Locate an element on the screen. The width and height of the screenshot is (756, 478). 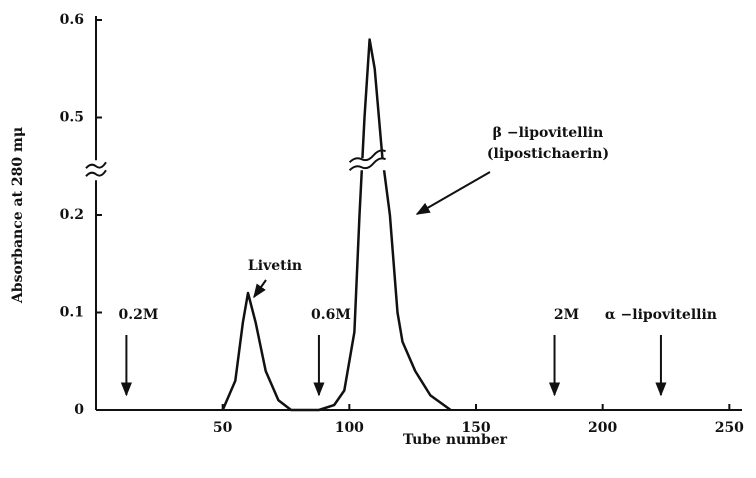
x-tick-label: 100 is located at coordinates (349, 428).